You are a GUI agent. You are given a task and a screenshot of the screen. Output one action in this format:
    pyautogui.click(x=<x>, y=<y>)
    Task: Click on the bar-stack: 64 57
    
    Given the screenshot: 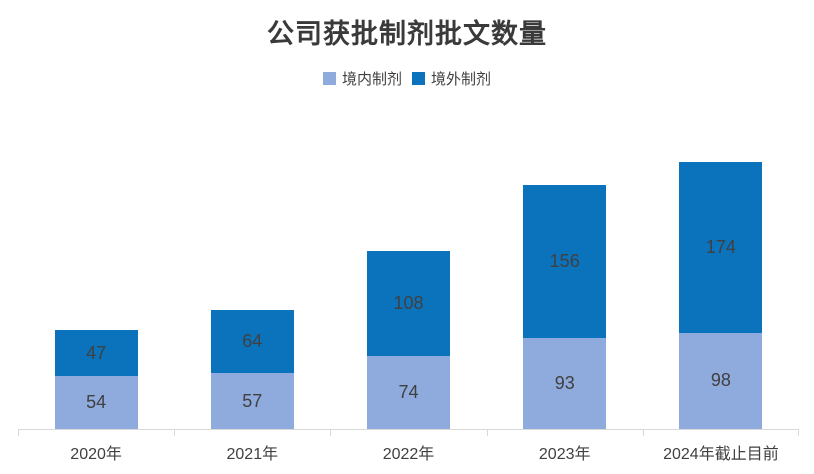 What is the action you would take?
    pyautogui.click(x=252, y=369)
    